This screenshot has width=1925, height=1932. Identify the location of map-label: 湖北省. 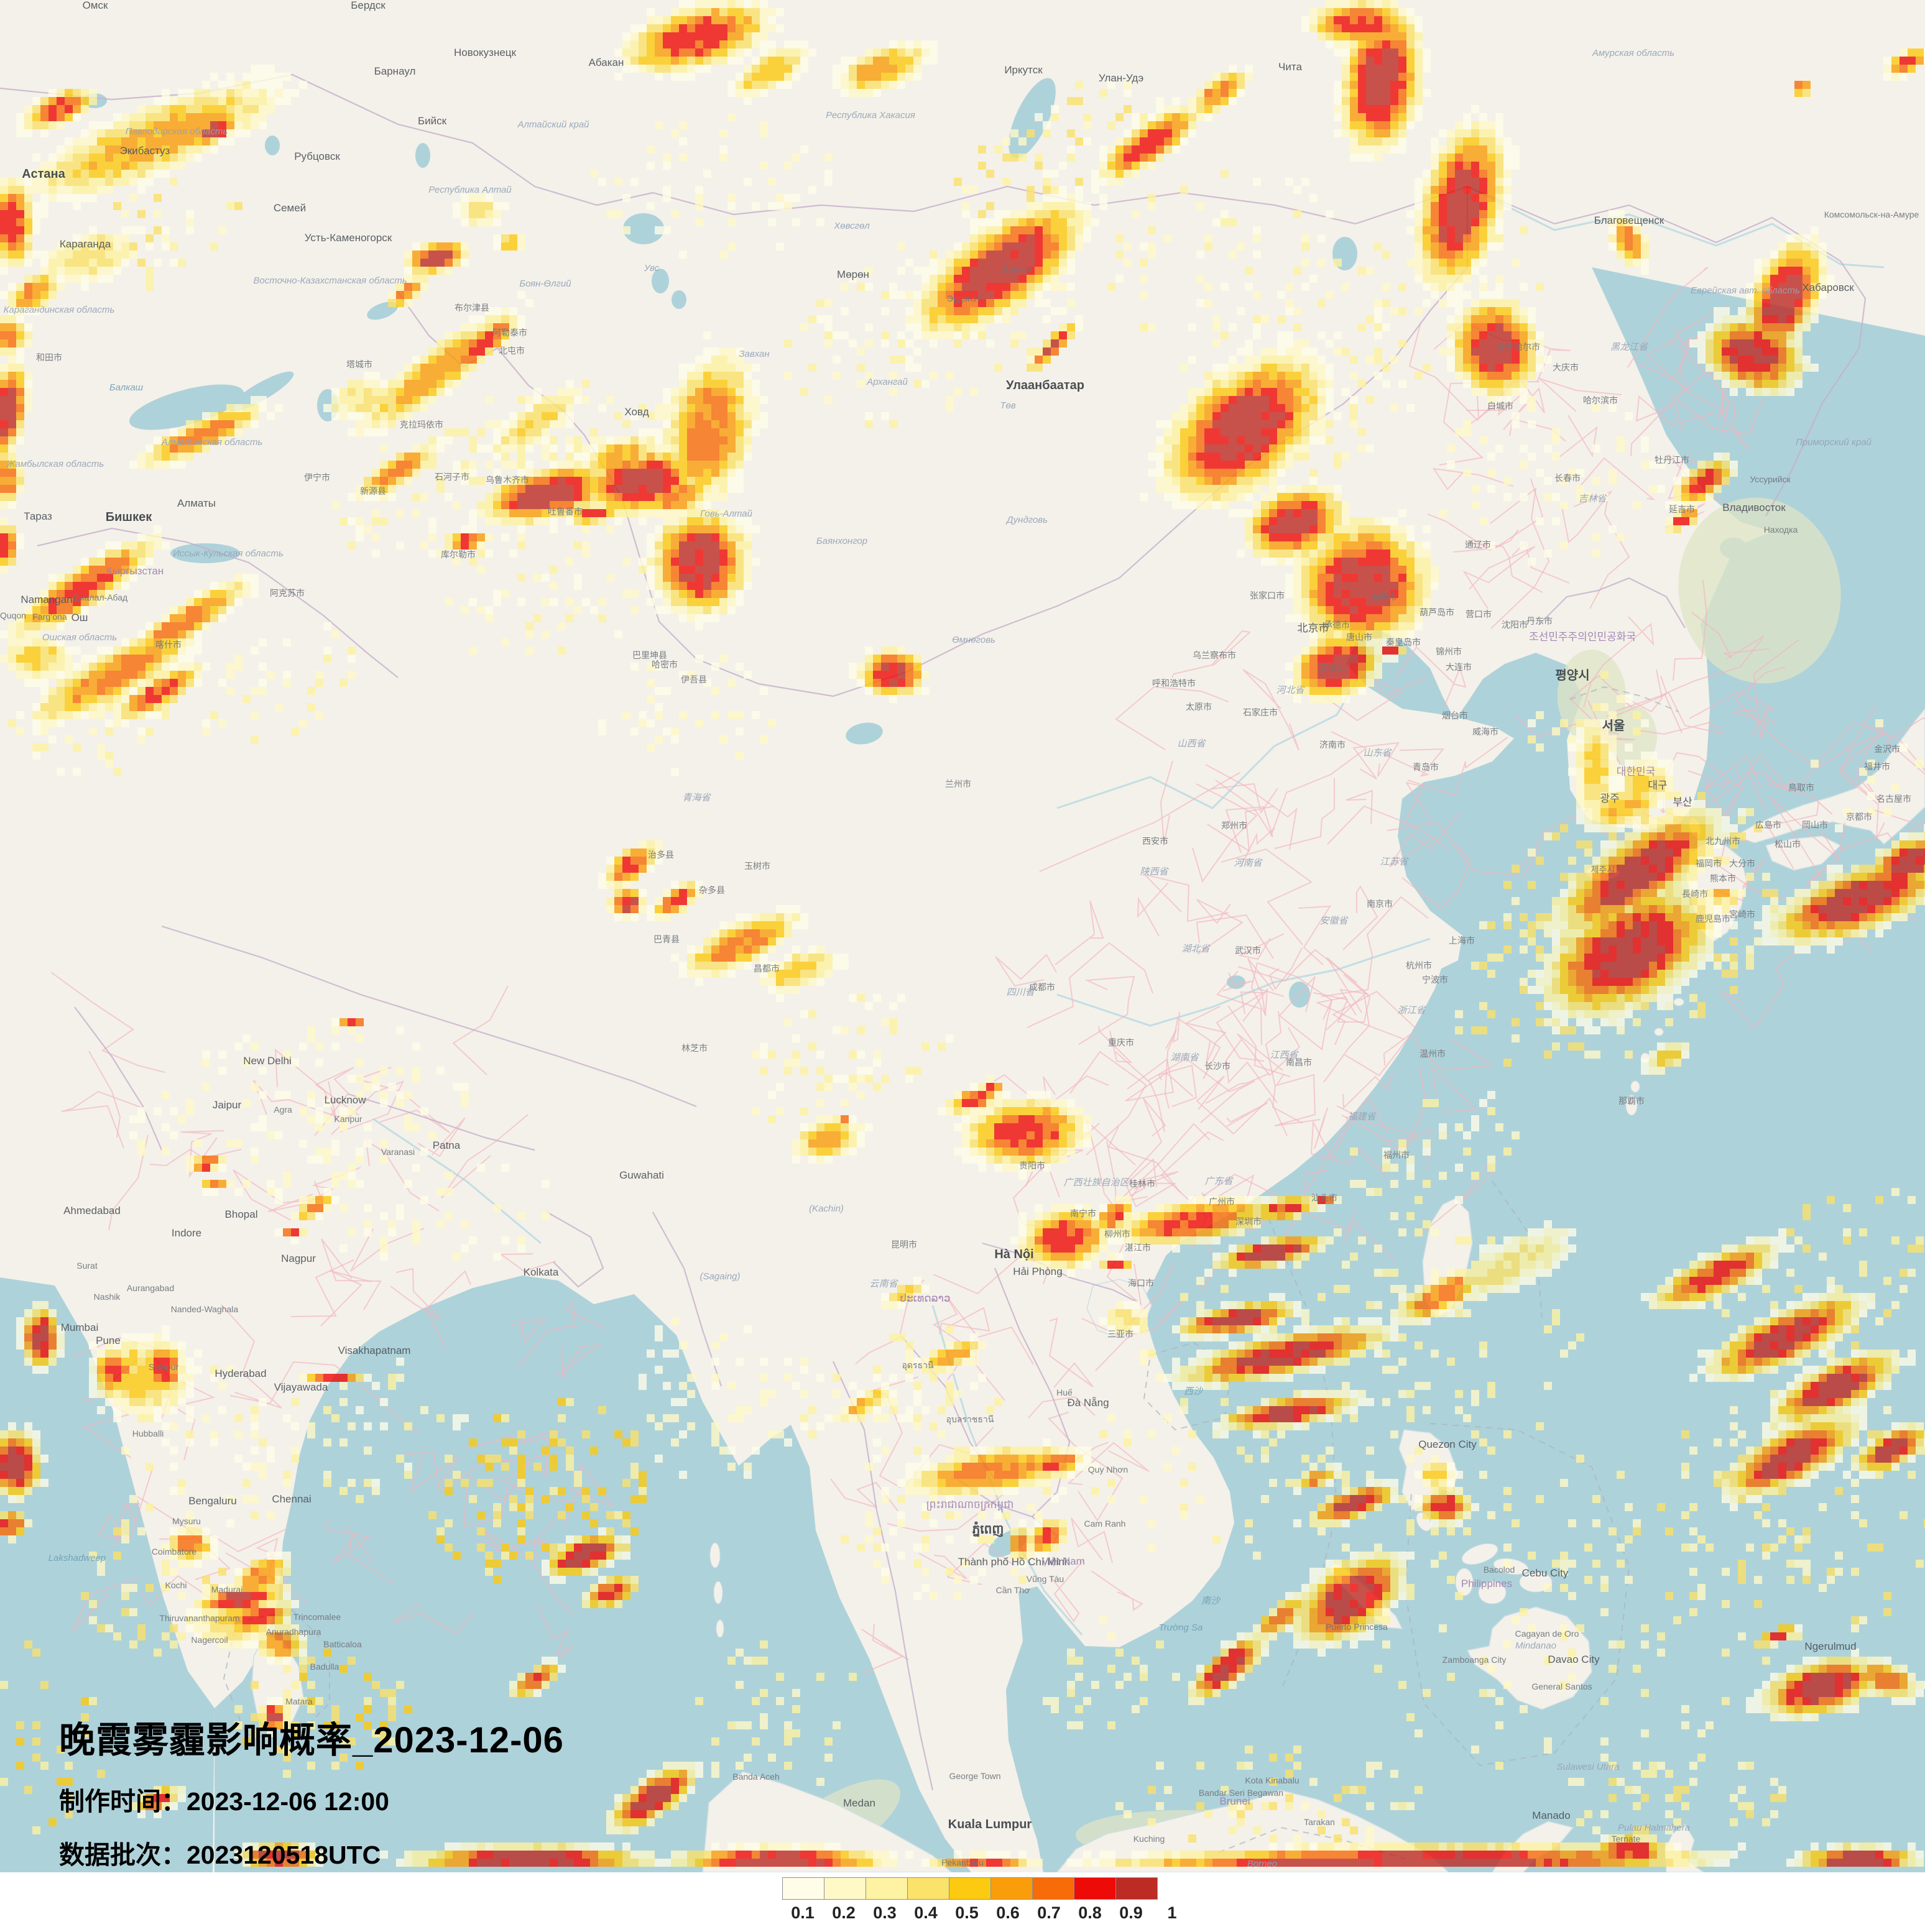
(1196, 949).